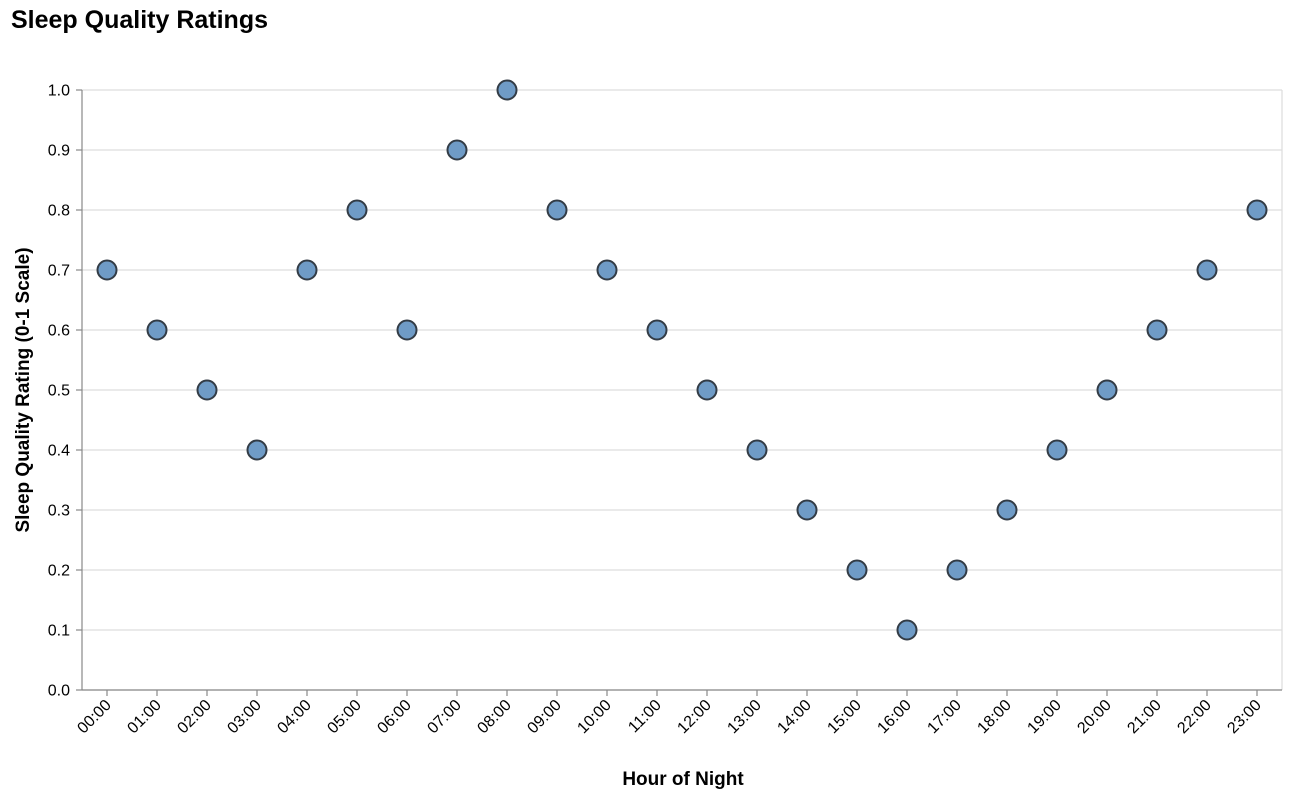 This screenshot has width=1292, height=800. I want to click on x-tick-label: 13:00, so click(744, 717).